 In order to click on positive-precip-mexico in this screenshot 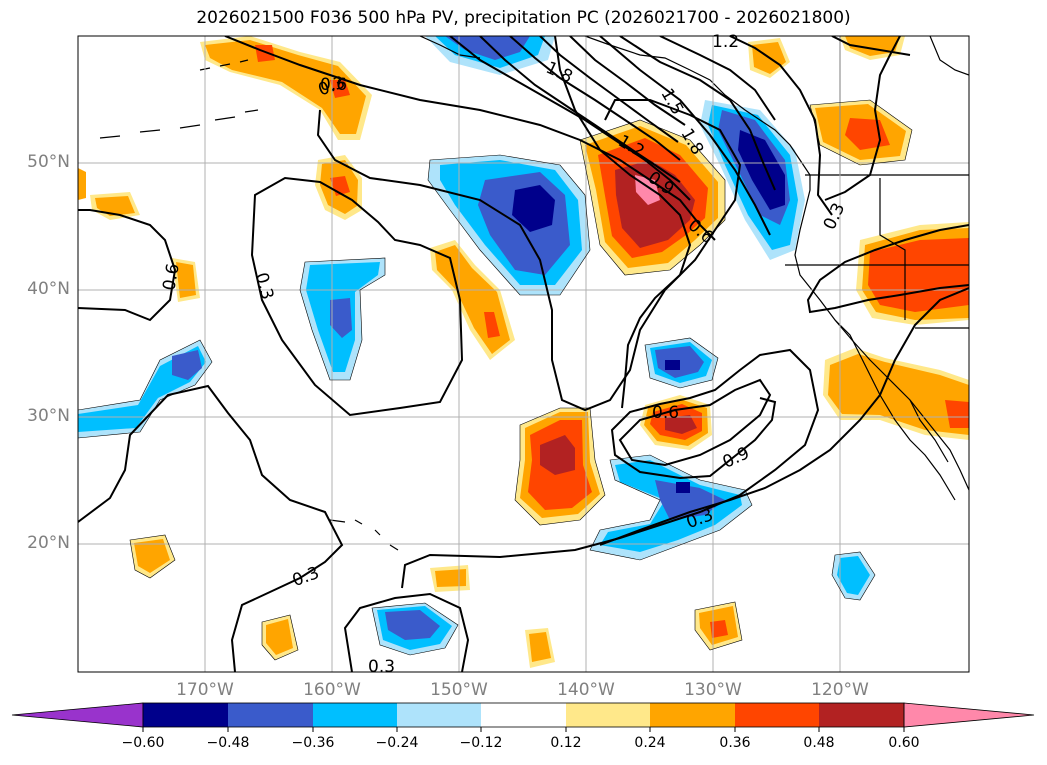, I will do `click(896, 394)`.